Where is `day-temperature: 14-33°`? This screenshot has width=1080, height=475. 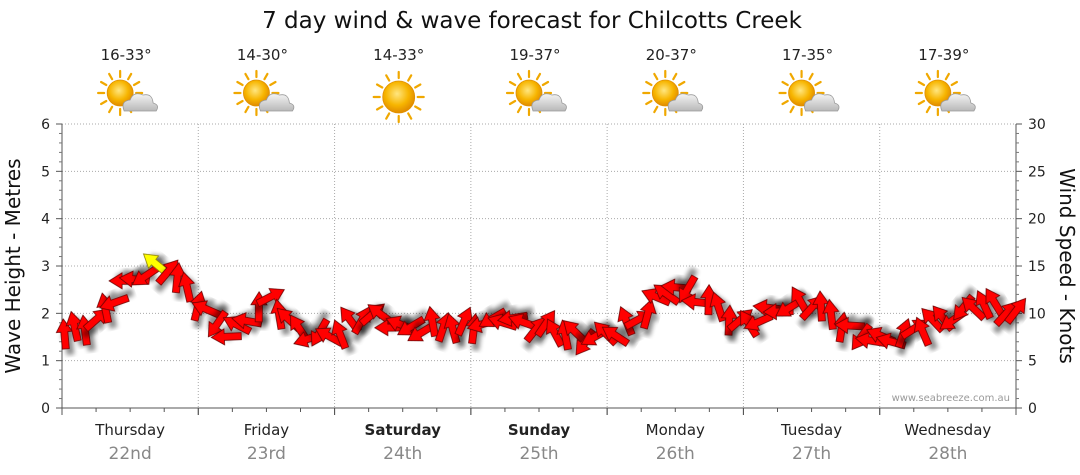 day-temperature: 14-33° is located at coordinates (398, 55).